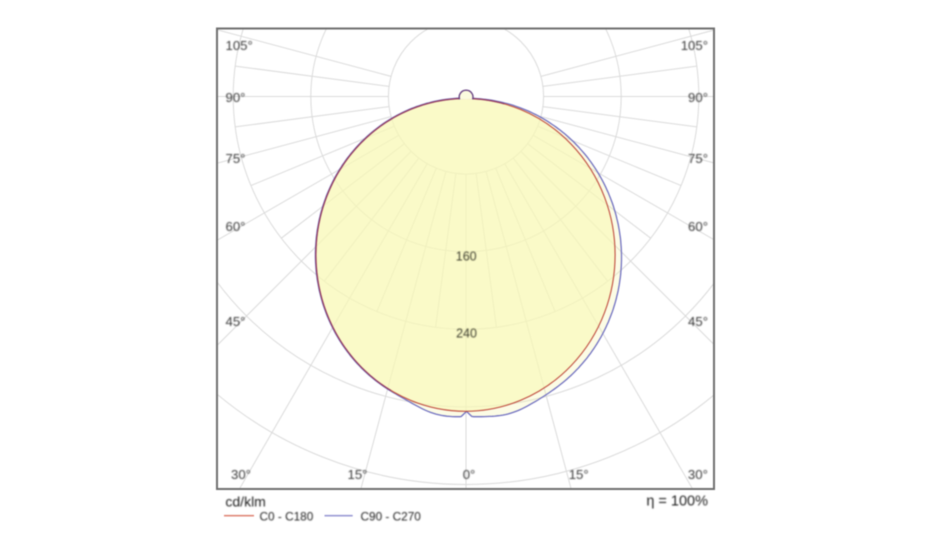 The height and width of the screenshot is (560, 933). Describe the element at coordinates (466, 256) in the screenshot. I see `svg-text: 160` at that location.